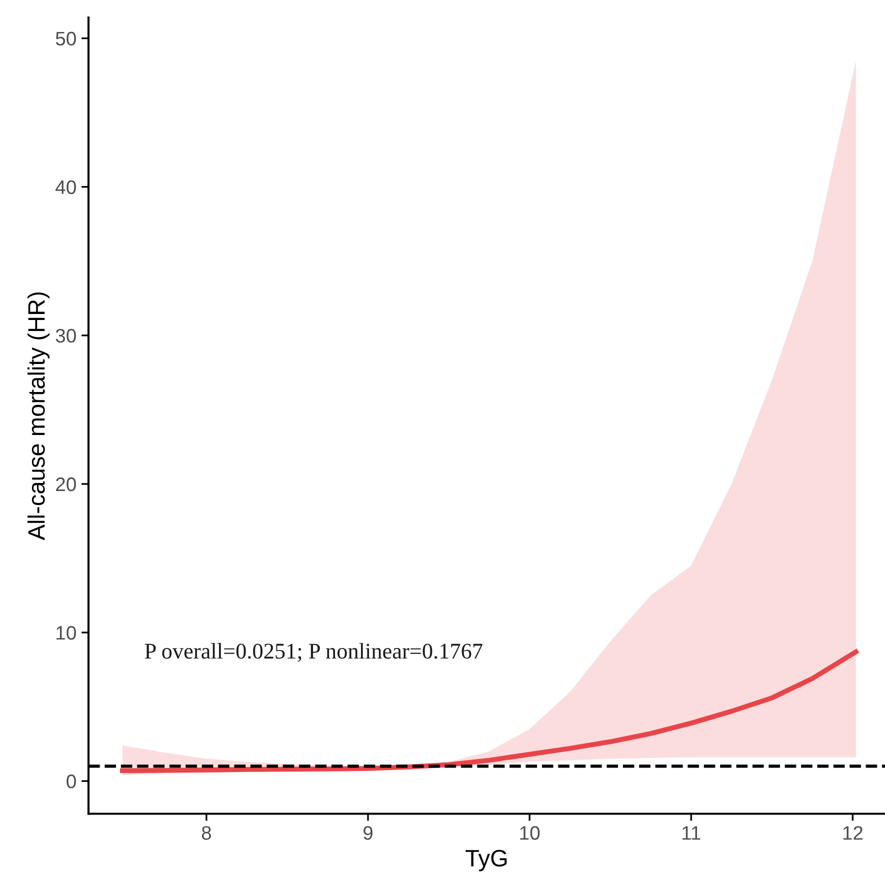 Image resolution: width=885 pixels, height=875 pixels. I want to click on annotation: P overall=0.0251; P nonlinear=0.1767, so click(313, 652).